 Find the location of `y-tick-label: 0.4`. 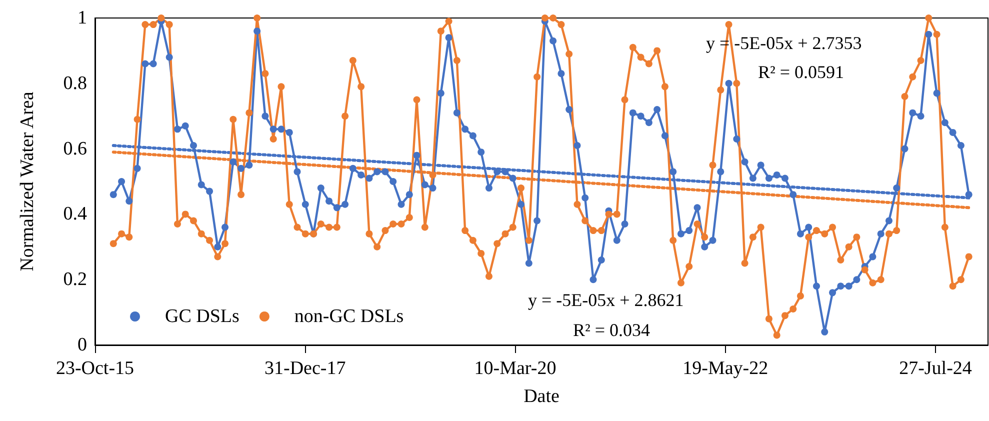

y-tick-label: 0.4 is located at coordinates (75, 214).